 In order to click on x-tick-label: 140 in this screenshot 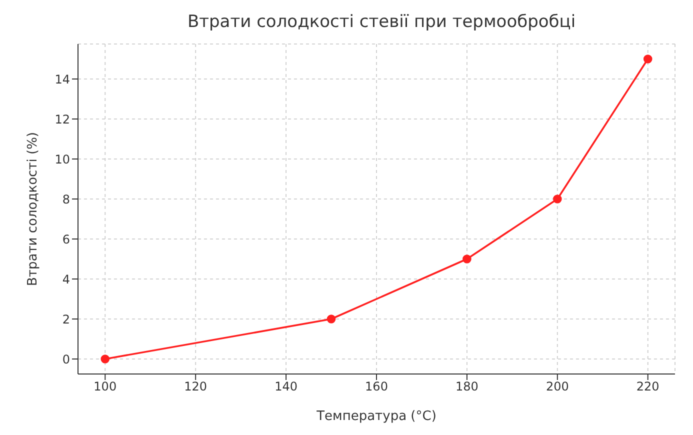, I will do `click(286, 387)`.